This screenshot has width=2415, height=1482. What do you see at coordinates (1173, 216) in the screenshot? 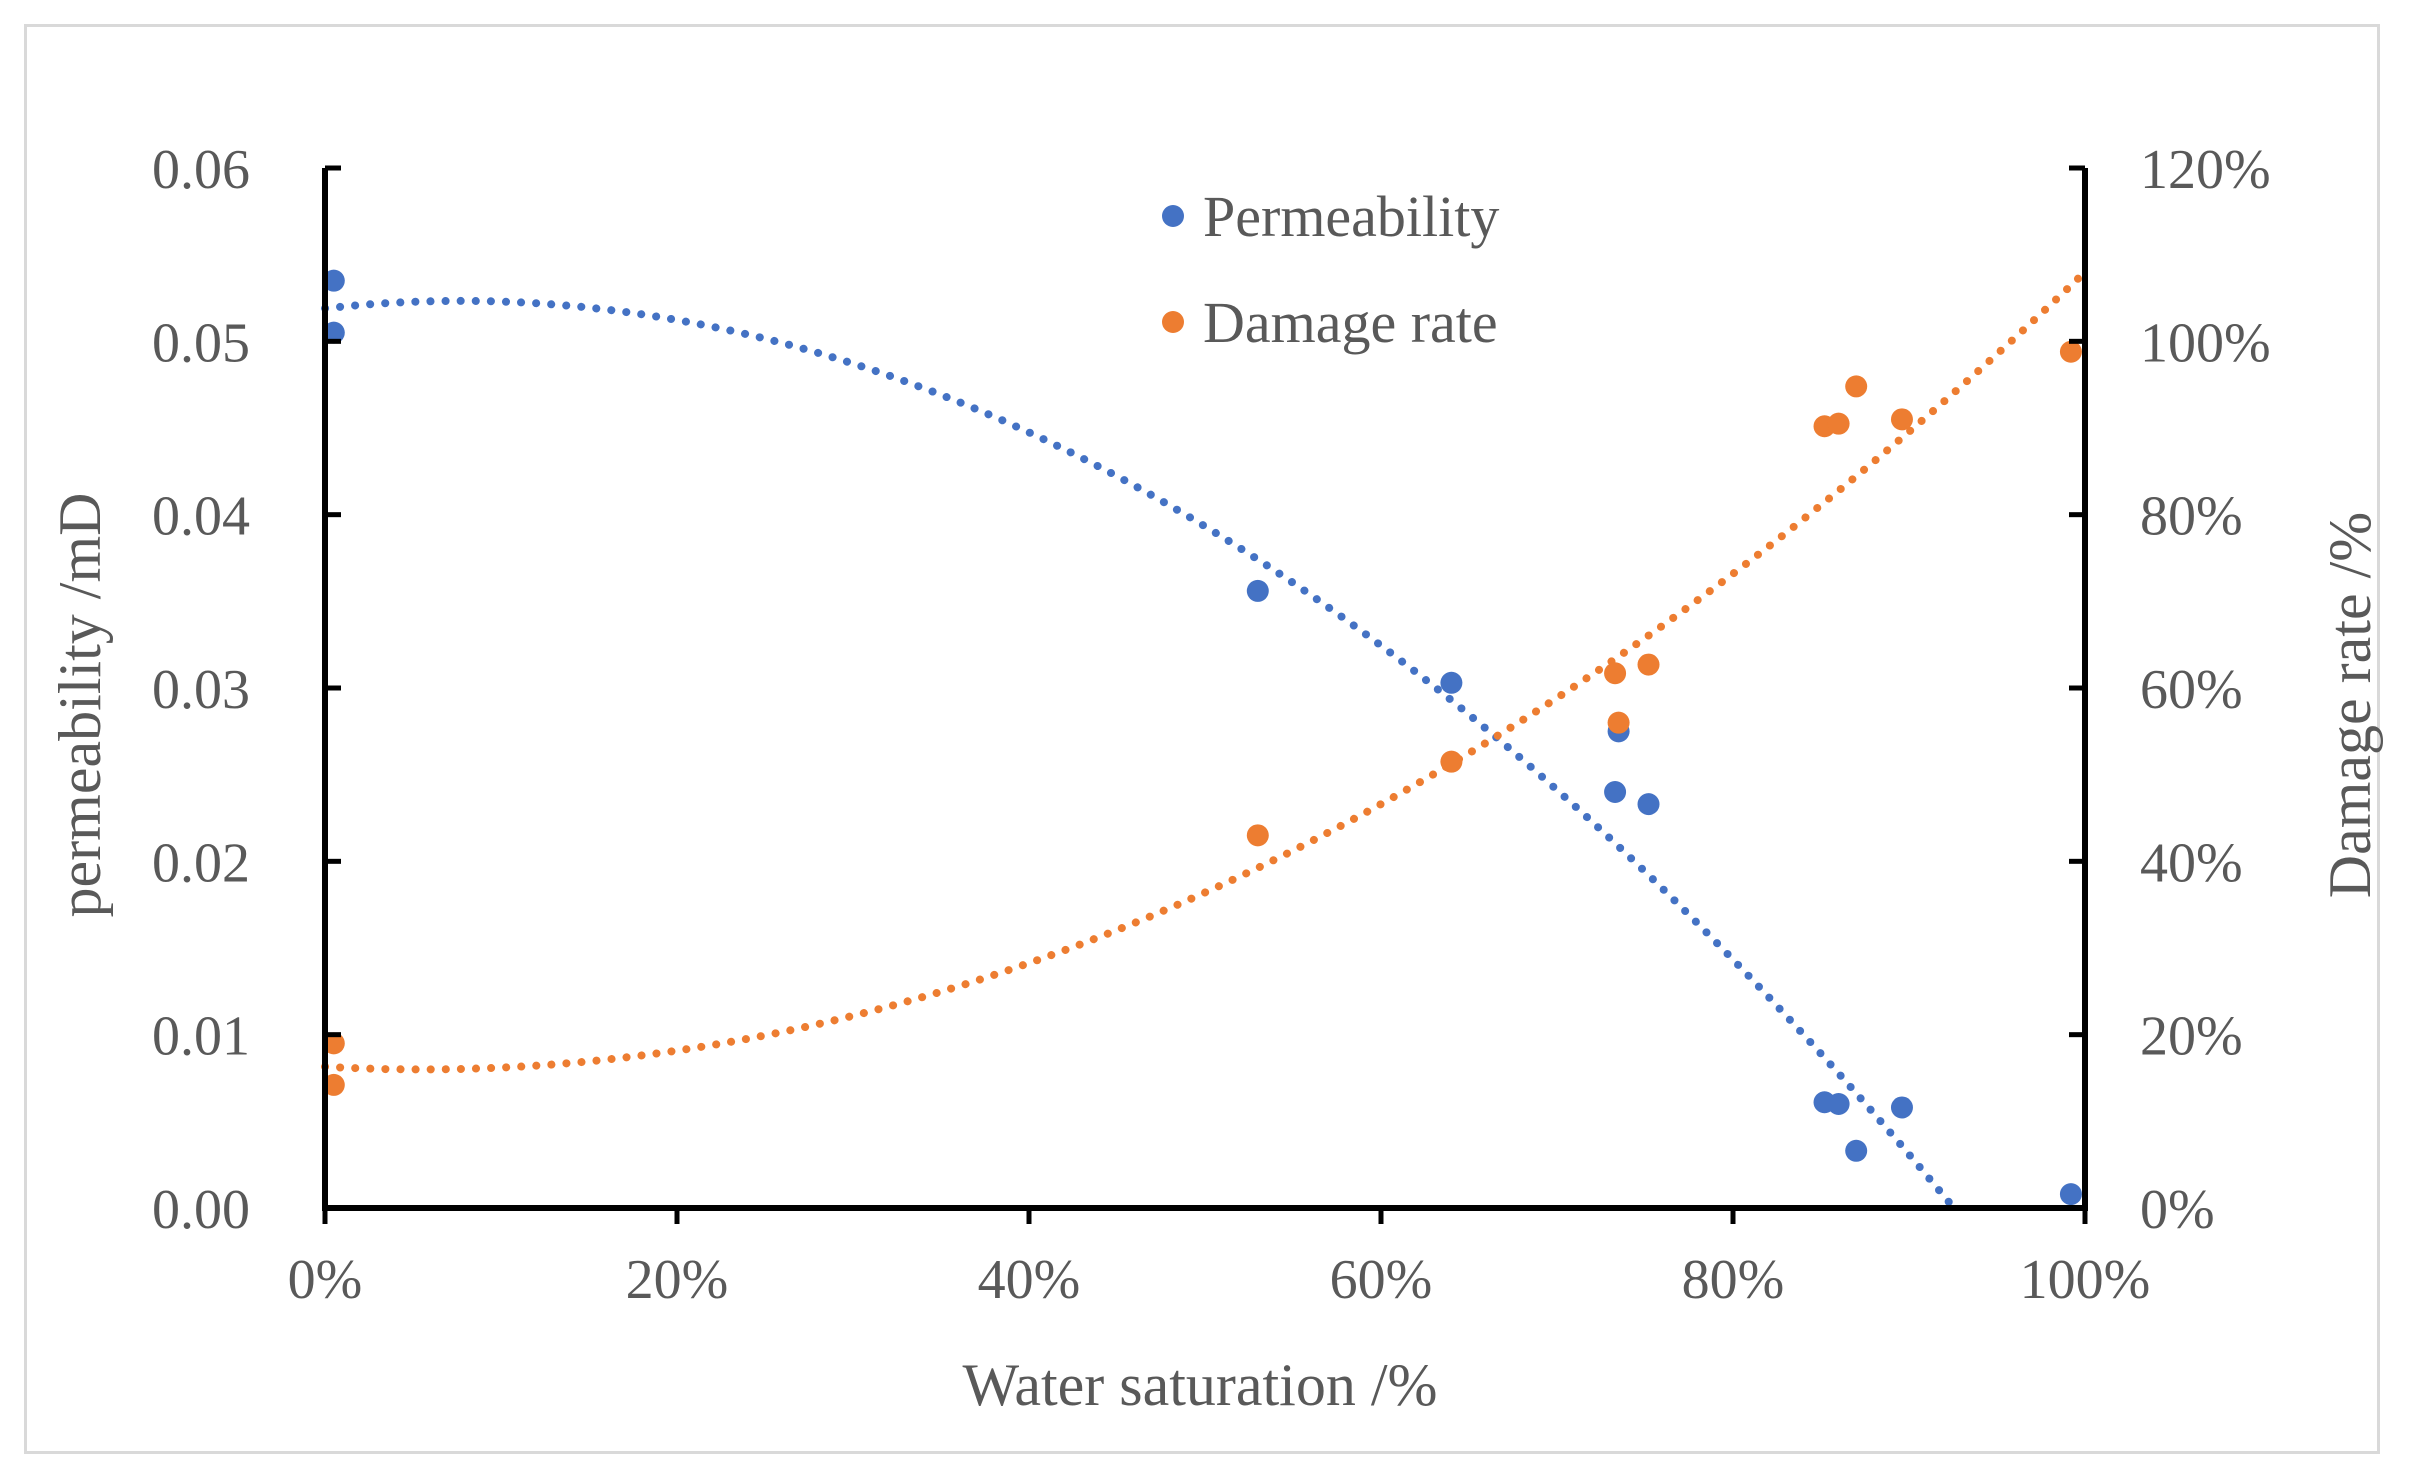
I see `legend-marker-permeability` at bounding box center [1173, 216].